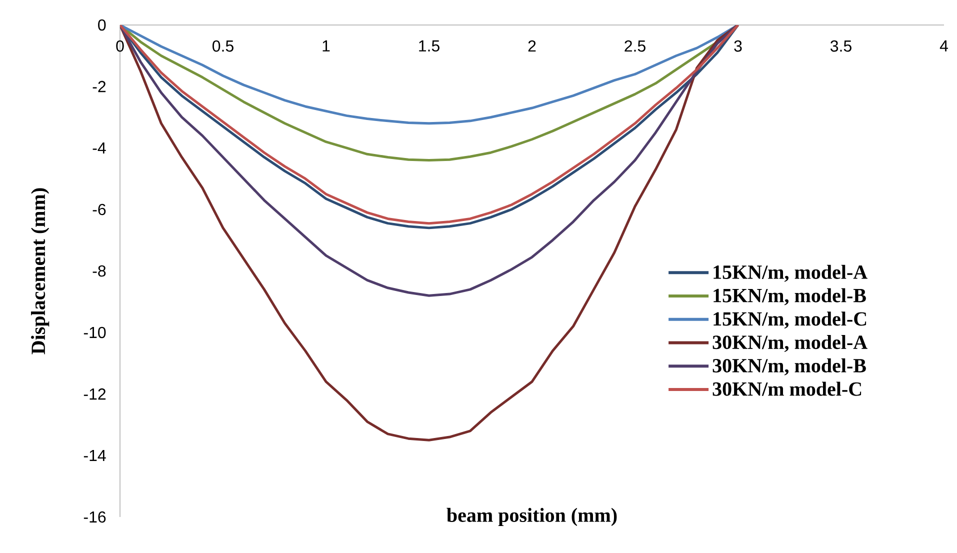 The image size is (957, 553). What do you see at coordinates (791, 273) in the screenshot?
I see `legend-label: 15KN/m, model-A` at bounding box center [791, 273].